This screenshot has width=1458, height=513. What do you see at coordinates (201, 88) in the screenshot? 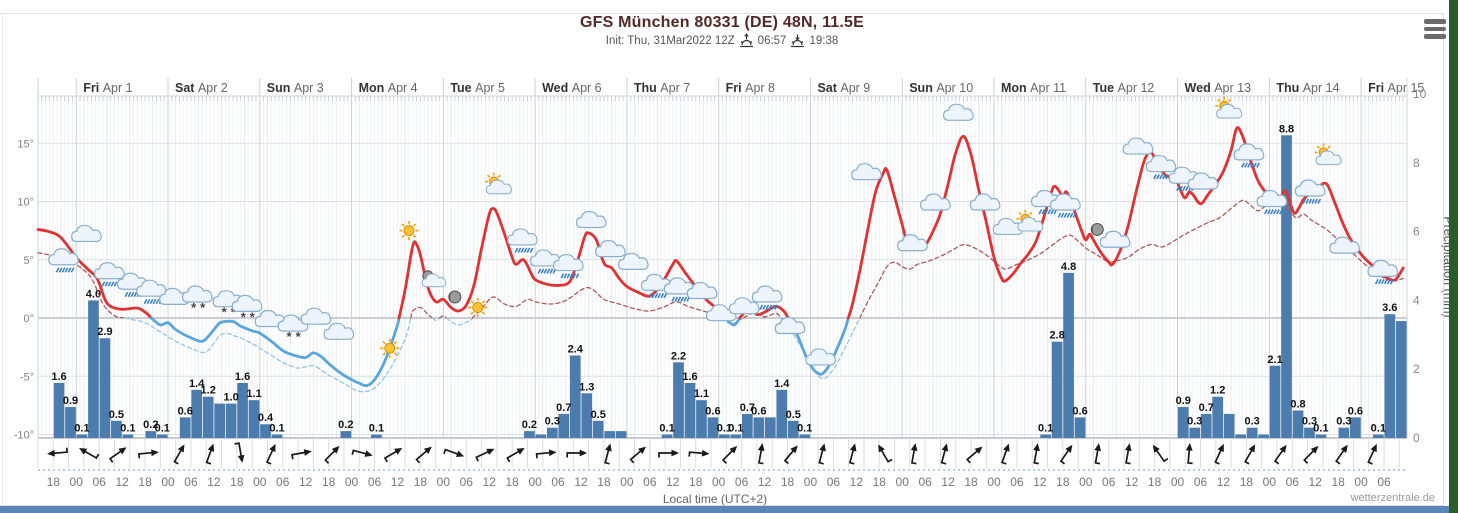
I see `day-label: Sat Apr 2` at bounding box center [201, 88].